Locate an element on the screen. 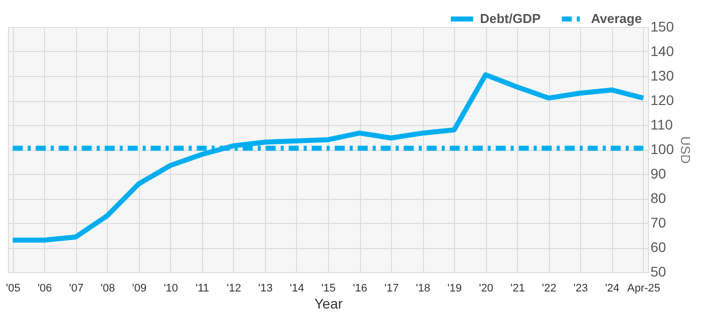 The height and width of the screenshot is (329, 705). y-tick-label: 90 is located at coordinates (658, 174).